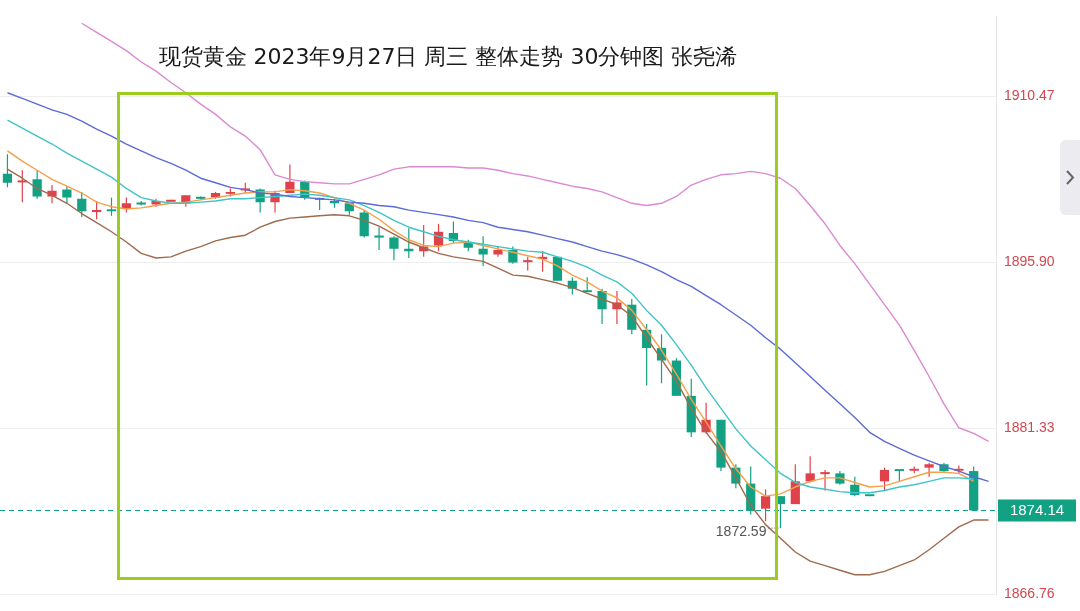 The height and width of the screenshot is (611, 1080). What do you see at coordinates (1029, 95) in the screenshot?
I see `y-tick-label: 1910.47` at bounding box center [1029, 95].